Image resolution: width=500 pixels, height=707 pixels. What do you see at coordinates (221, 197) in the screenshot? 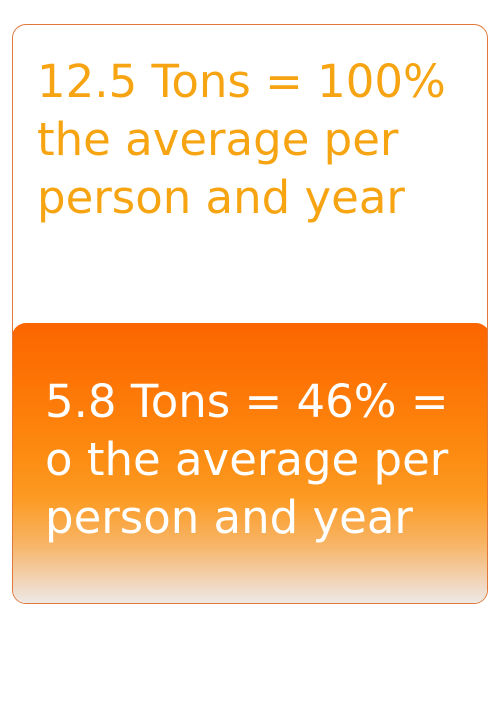
I see `average-emissions-line: person and year` at bounding box center [221, 197].